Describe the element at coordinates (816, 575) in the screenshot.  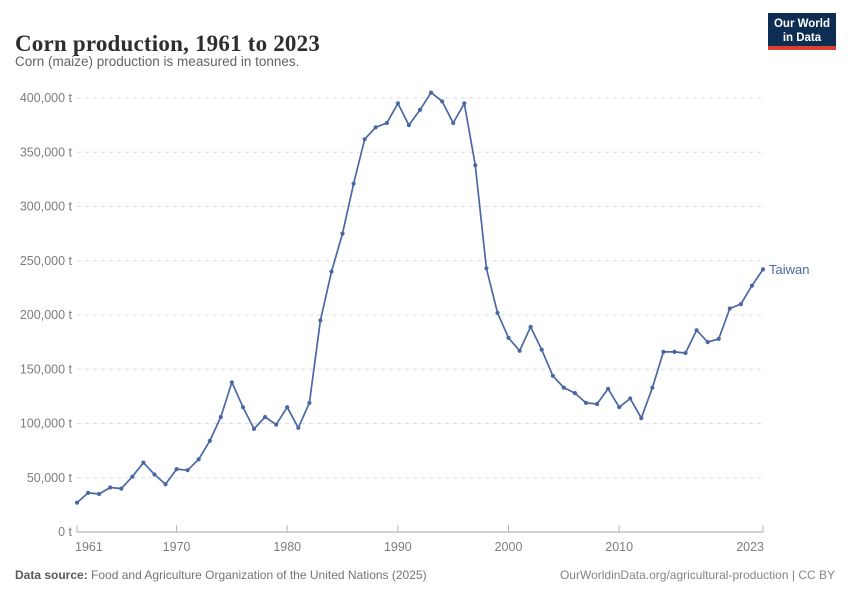
I see `footer-license: CC BY` at that location.